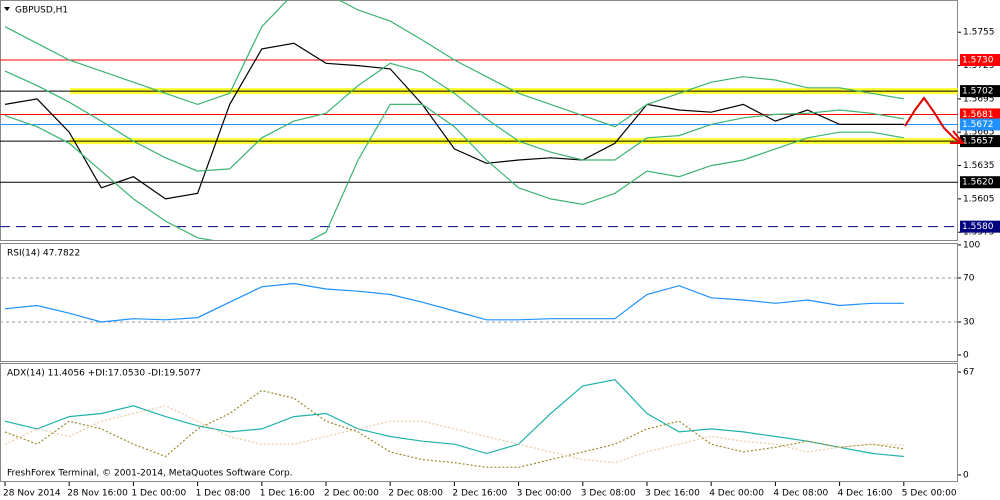  I want to click on y-tick-label: 100, so click(971, 245).